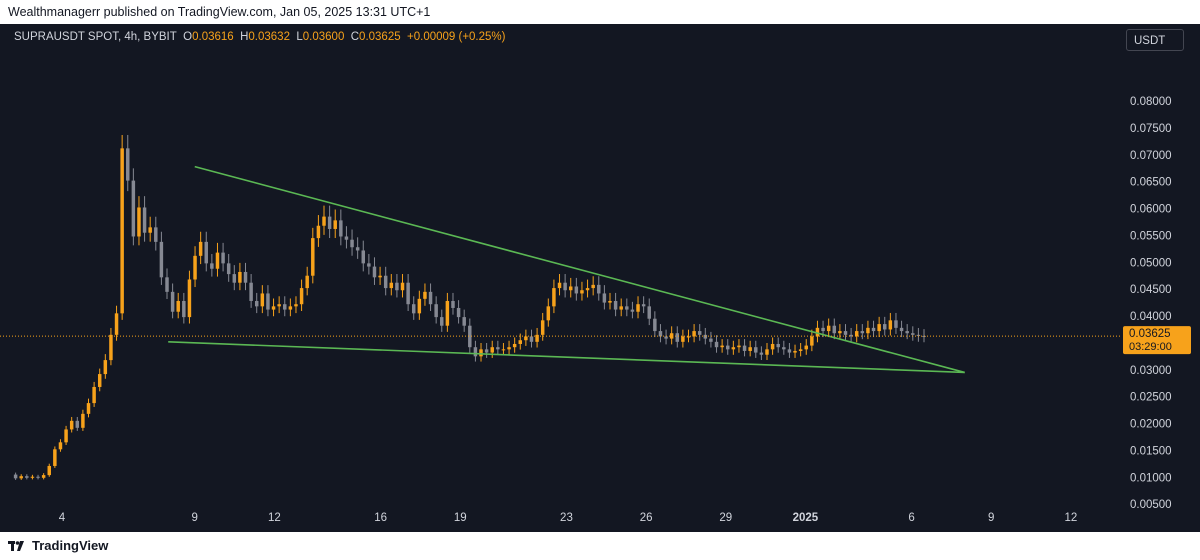 The height and width of the screenshot is (560, 1200). Describe the element at coordinates (1151, 371) in the screenshot. I see `y-axis-tick-label: 0.03000` at that location.